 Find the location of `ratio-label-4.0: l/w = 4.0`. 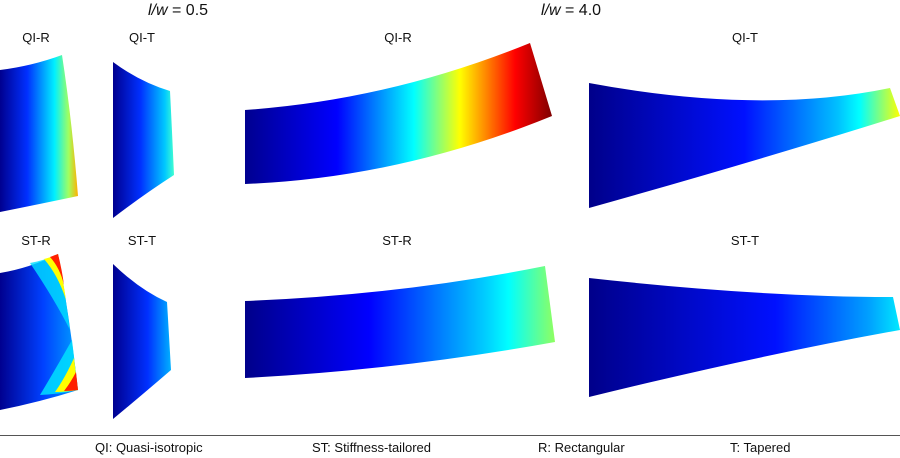

ratio-label-4.0: l/w = 4.0 is located at coordinates (571, 10).